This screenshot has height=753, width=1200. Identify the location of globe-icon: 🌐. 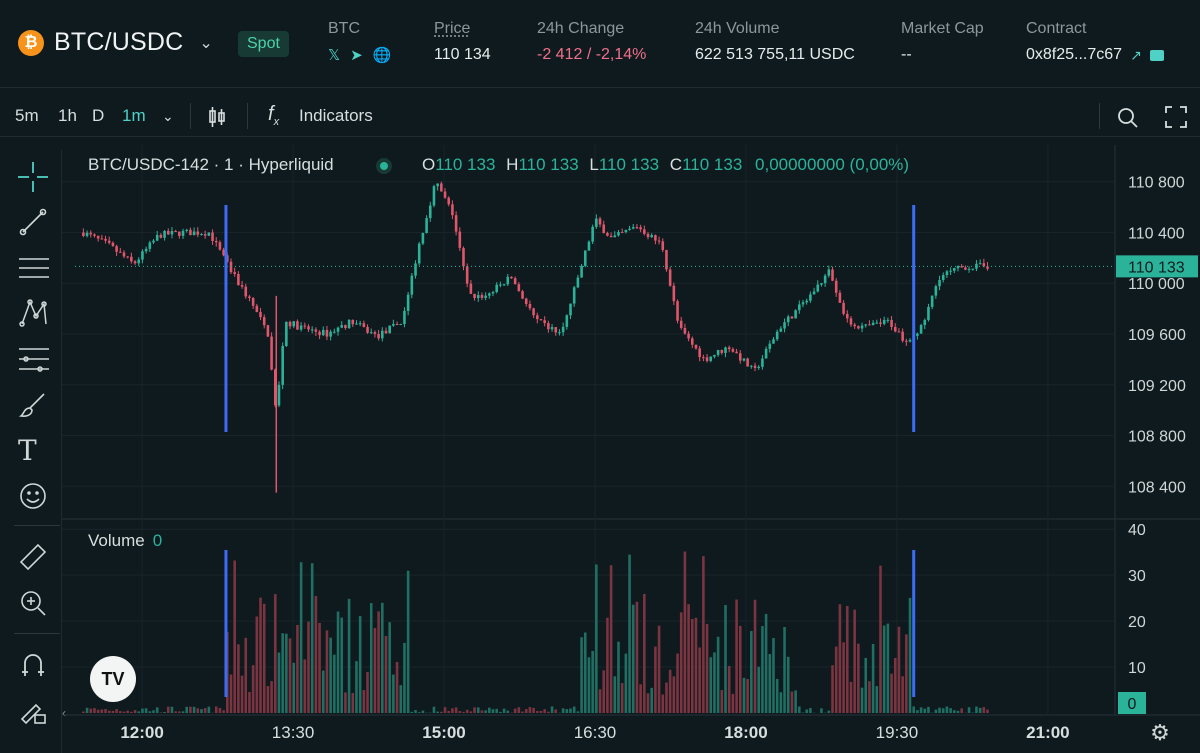
(382, 55).